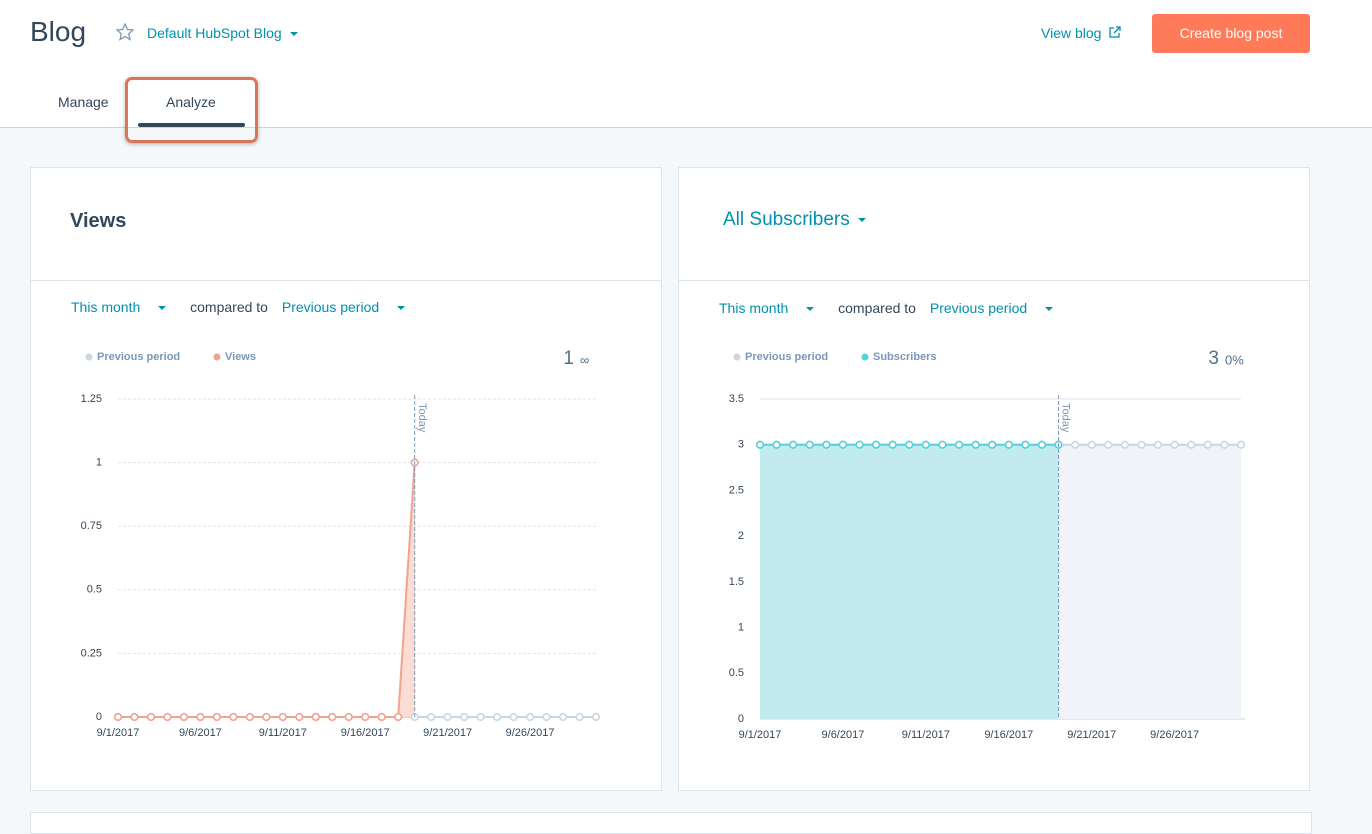 Image resolution: width=1372 pixels, height=834 pixels. Describe the element at coordinates (83, 102) in the screenshot. I see `tab: Manage` at that location.